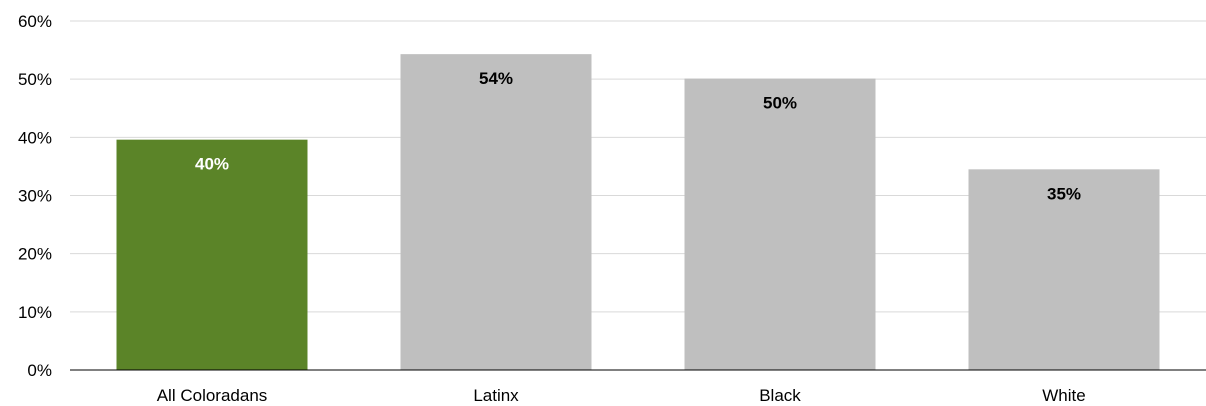 The image size is (1206, 406). Describe the element at coordinates (621, 395) in the screenshot. I see `category-labels: All Coloradans Latinx Black White` at that location.